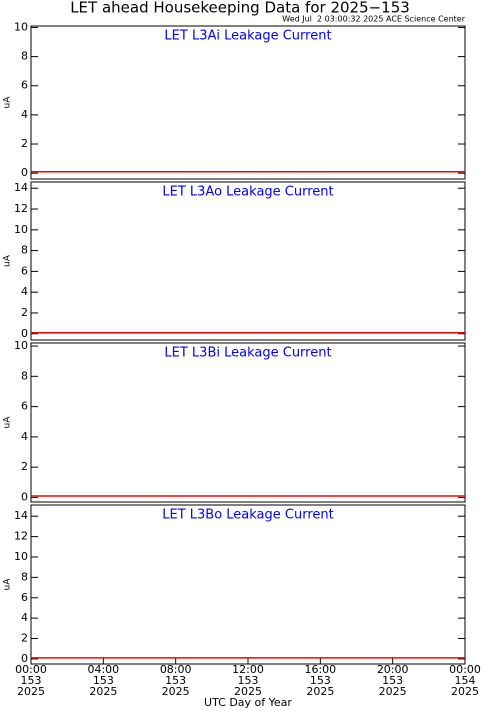 The height and width of the screenshot is (711, 481). Describe the element at coordinates (247, 192) in the screenshot. I see `panel-title: LET L3Ao Leakage Current` at that location.